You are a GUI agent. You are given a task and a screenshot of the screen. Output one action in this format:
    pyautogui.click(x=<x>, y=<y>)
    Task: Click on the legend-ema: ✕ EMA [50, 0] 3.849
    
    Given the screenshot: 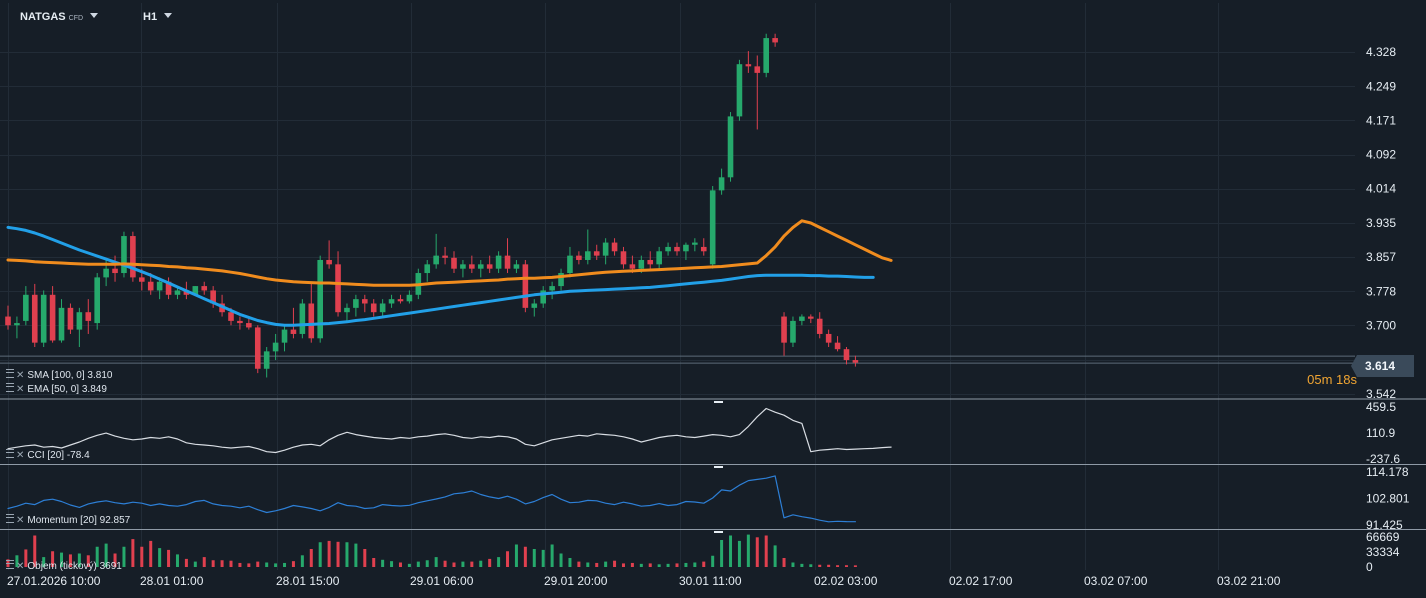 What is the action you would take?
    pyautogui.click(x=56, y=389)
    